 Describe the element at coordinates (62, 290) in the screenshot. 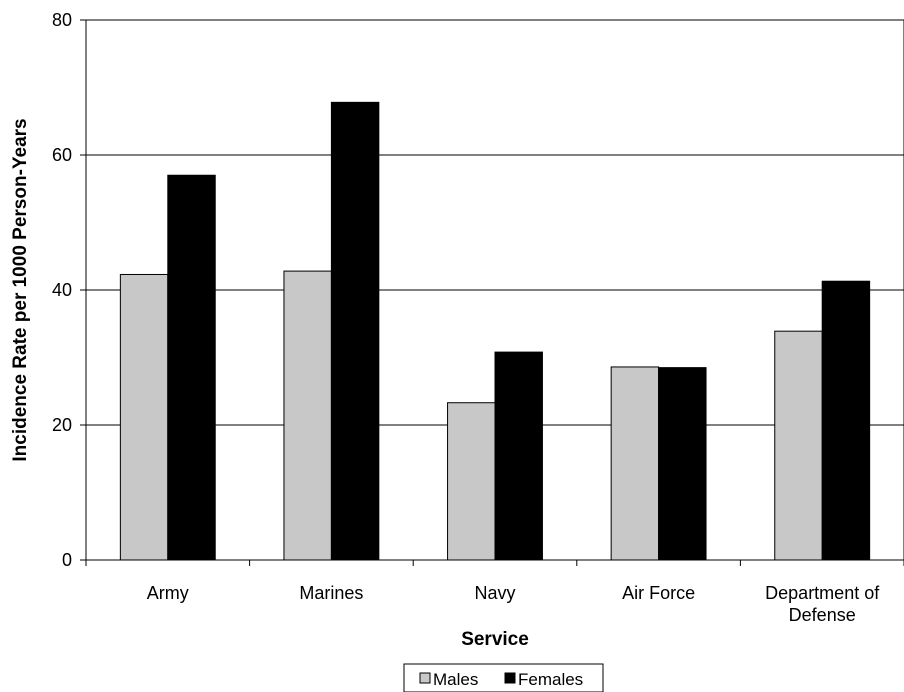

I see `y-tick-label: 40` at that location.